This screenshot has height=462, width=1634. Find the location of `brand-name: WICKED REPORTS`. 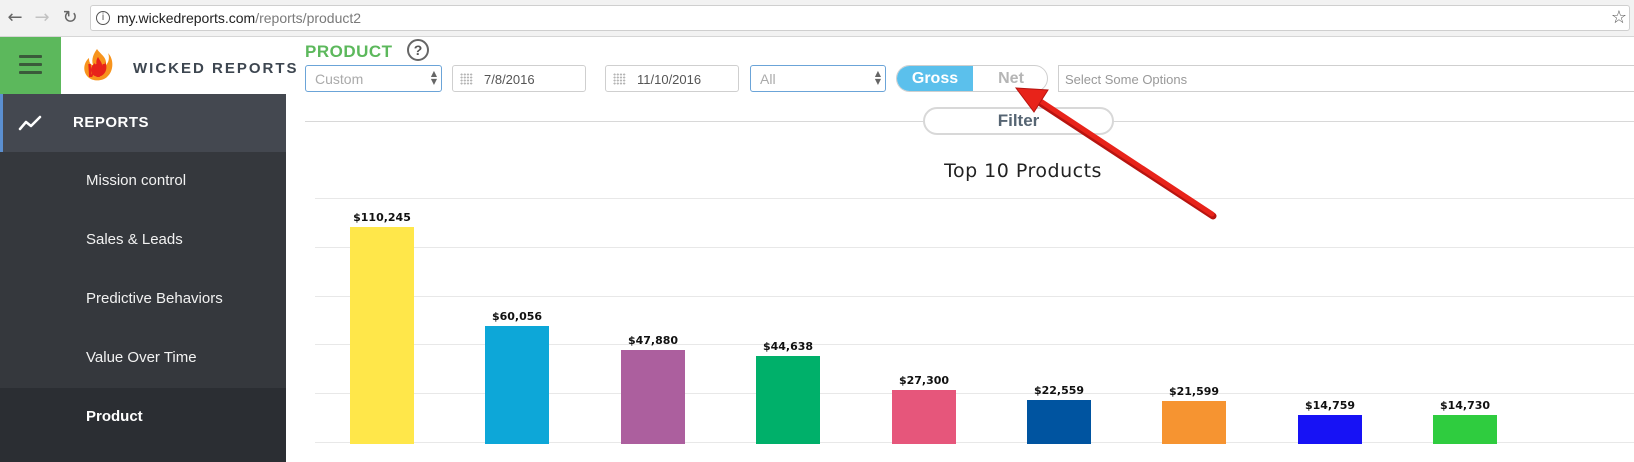

brand-name: WICKED REPORTS is located at coordinates (216, 68).